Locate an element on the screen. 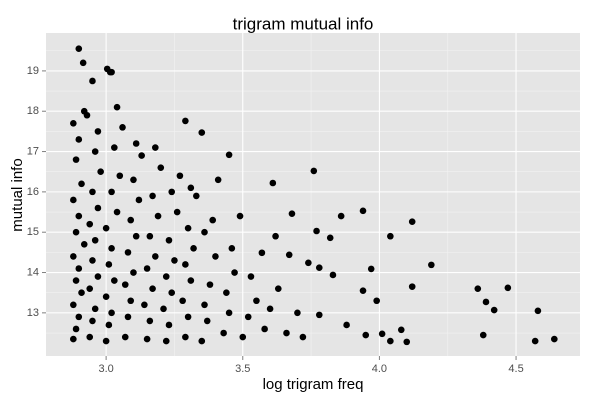 Image resolution: width=600 pixels, height=400 pixels. y-tick-label: 17 is located at coordinates (33, 151).